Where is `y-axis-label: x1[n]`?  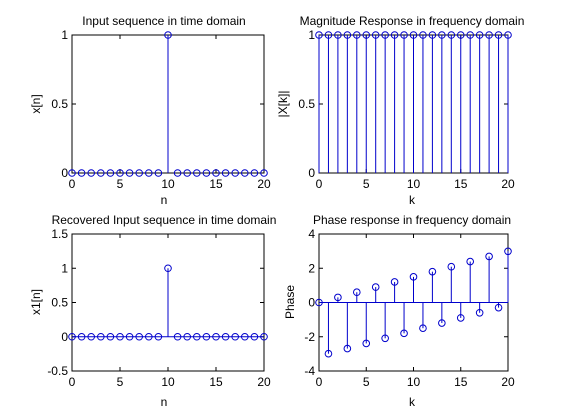
y-axis-label: x1[n] is located at coordinates (36, 302).